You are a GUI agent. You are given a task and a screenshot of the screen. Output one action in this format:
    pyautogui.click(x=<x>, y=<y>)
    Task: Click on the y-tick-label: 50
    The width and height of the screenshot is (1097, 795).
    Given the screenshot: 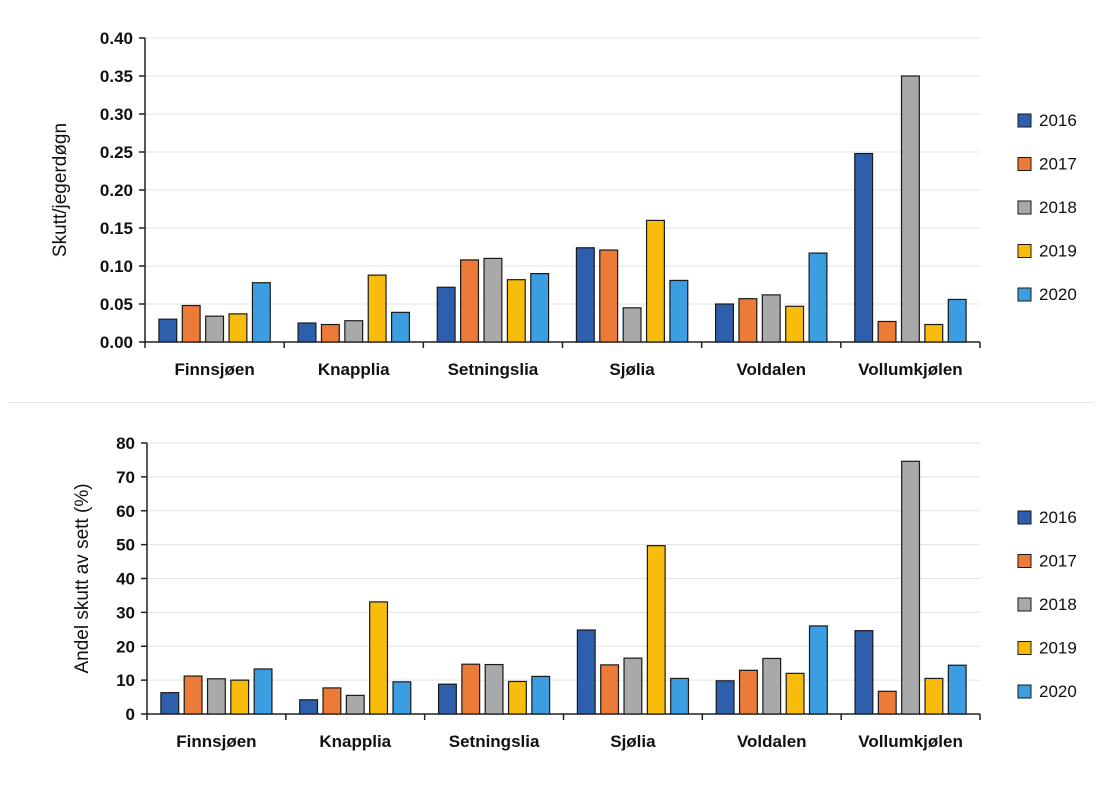 What is the action you would take?
    pyautogui.click(x=125, y=545)
    